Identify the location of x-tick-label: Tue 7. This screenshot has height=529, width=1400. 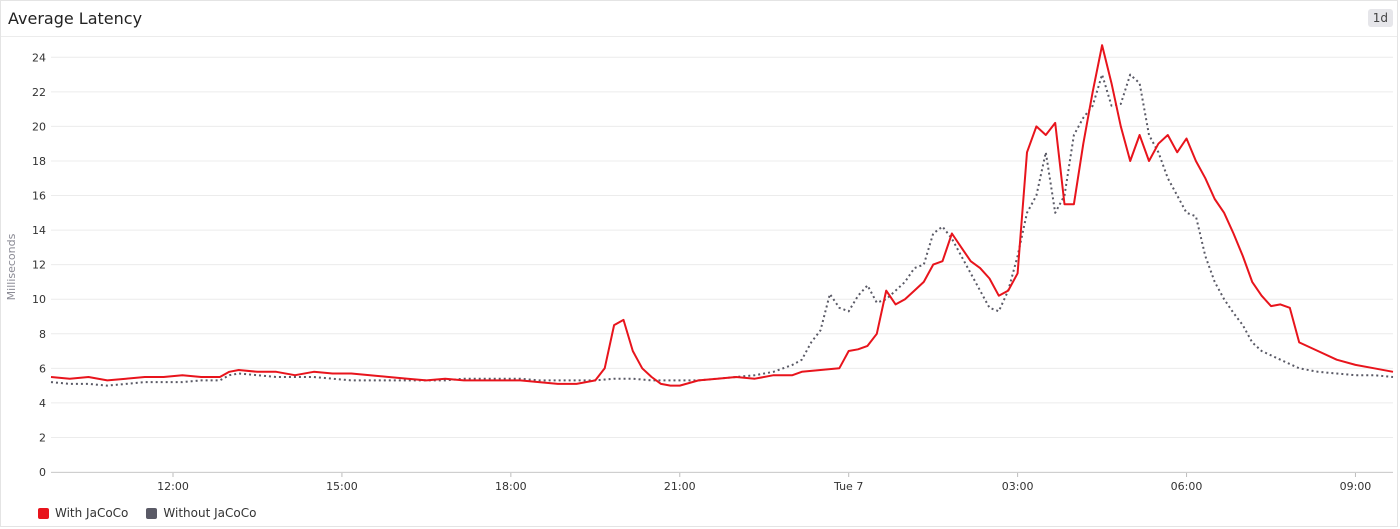
(848, 486).